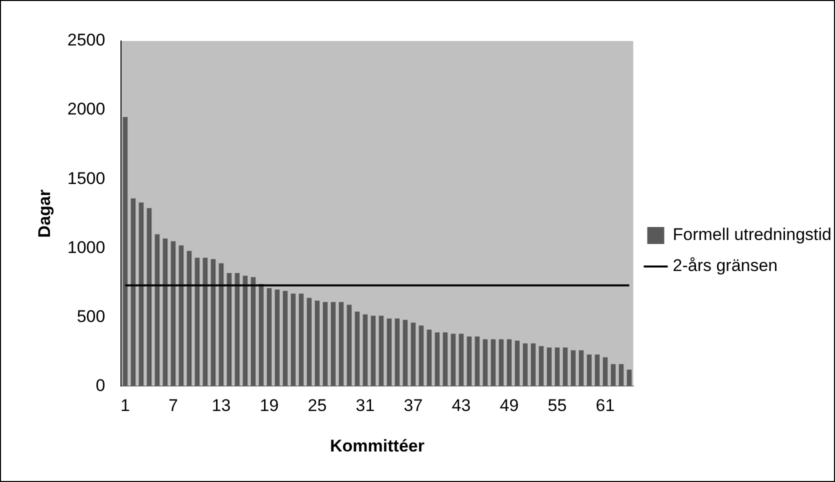  Describe the element at coordinates (509, 406) in the screenshot. I see `x-tick-label: 49` at that location.